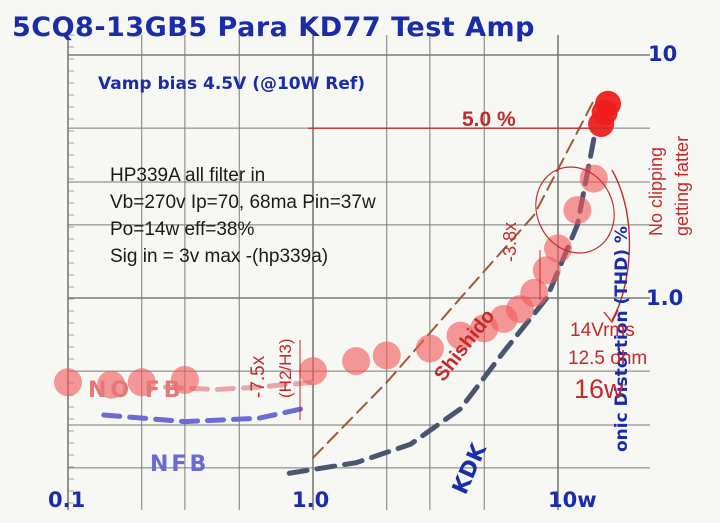 This screenshot has height=523, width=720. What do you see at coordinates (203, 415) in the screenshot?
I see `nfb-handdrawn-line` at bounding box center [203, 415].